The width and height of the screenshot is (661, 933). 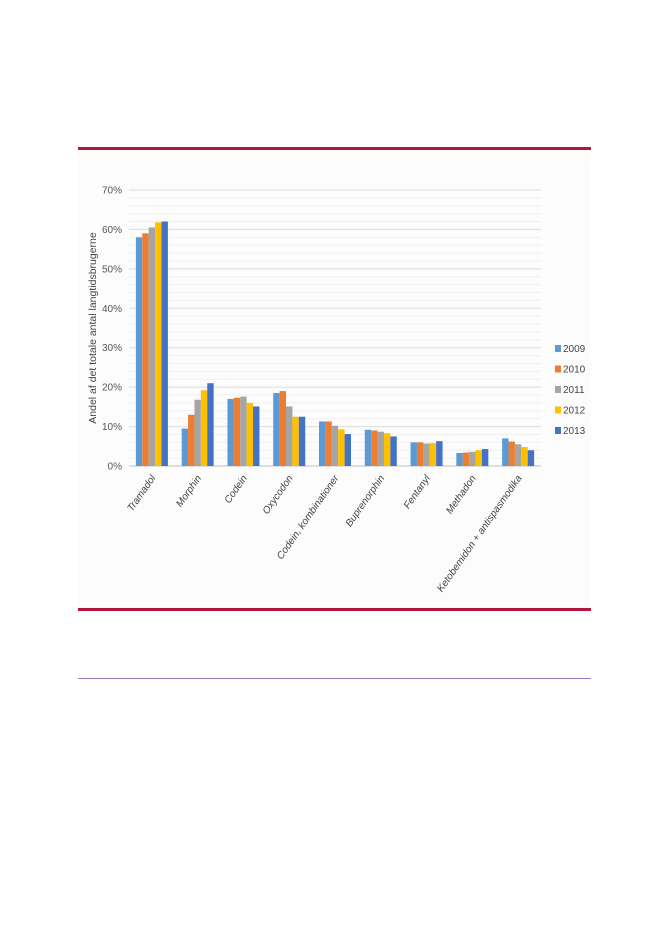 I want to click on x-category-label: Fentanyl, so click(x=417, y=492).